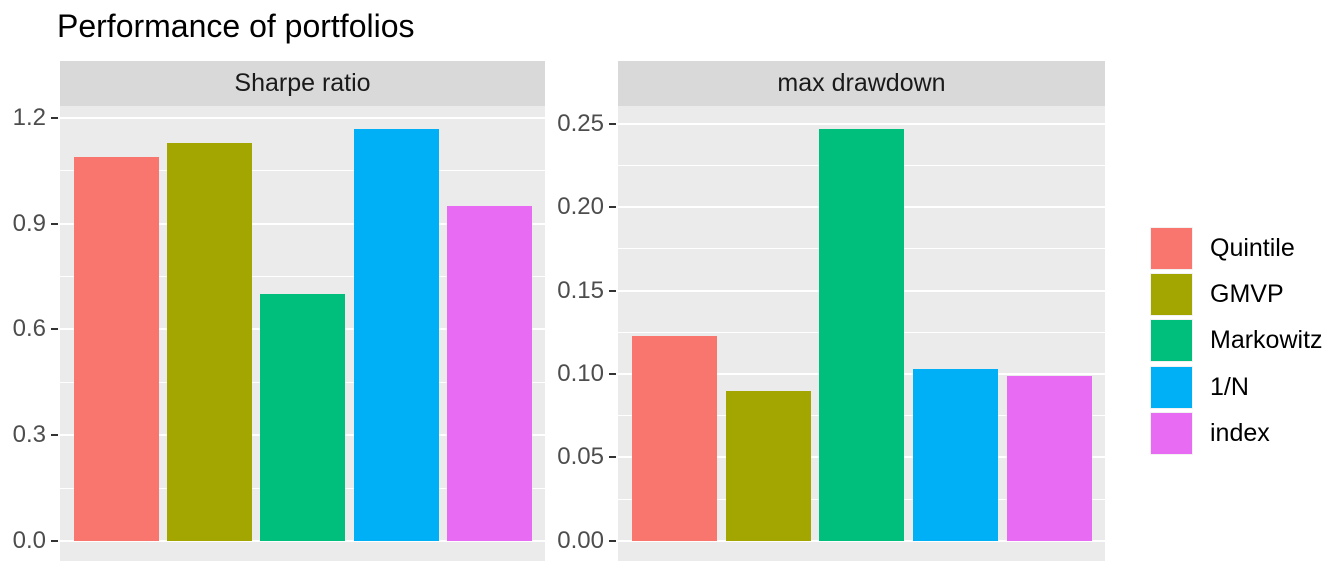  I want to click on legend-key-quintile, so click(1171, 248).